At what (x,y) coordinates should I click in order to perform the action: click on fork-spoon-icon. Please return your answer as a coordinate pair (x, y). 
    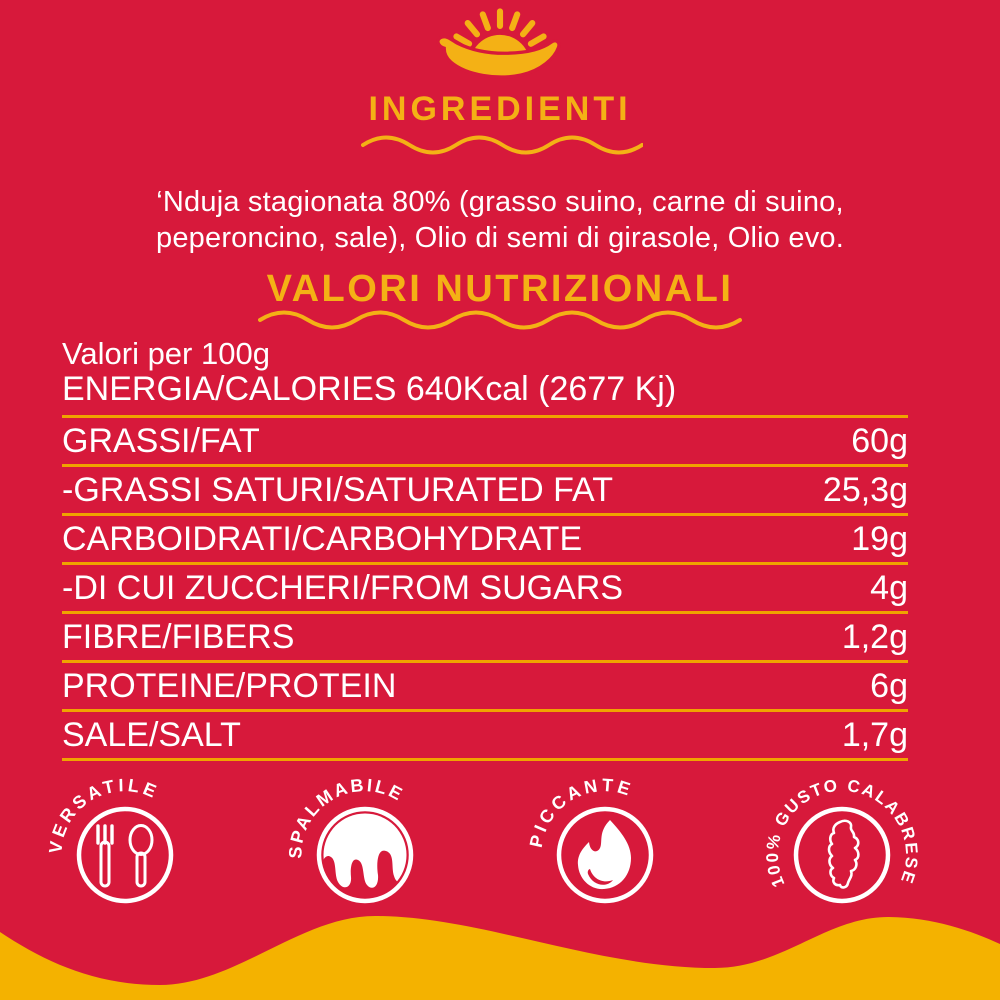
    Looking at the image, I should click on (125, 856).